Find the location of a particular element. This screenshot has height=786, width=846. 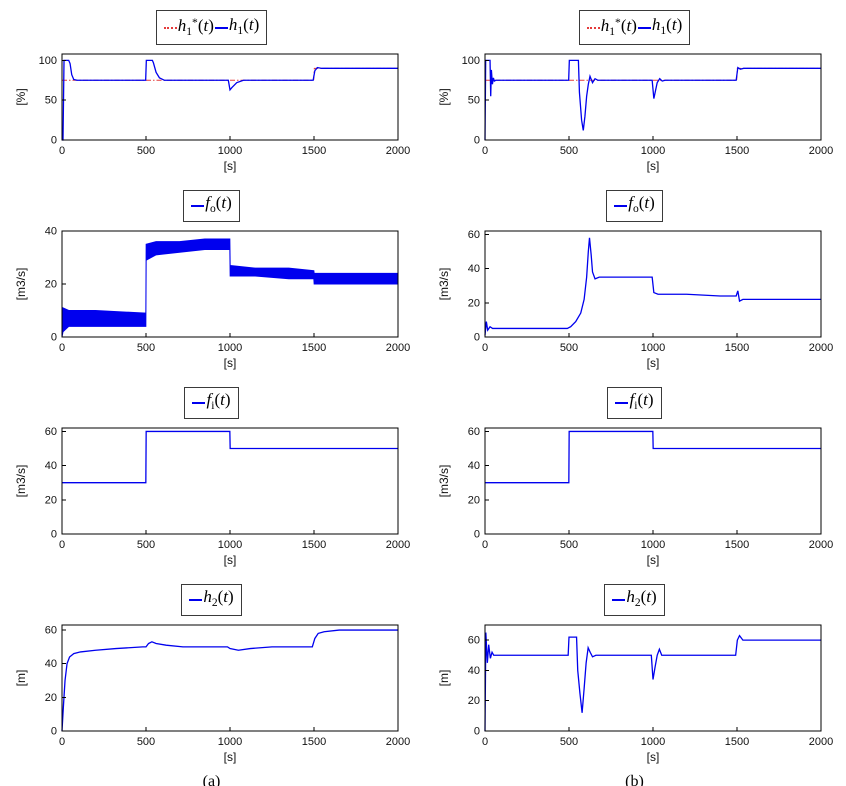

subplot-a2: fo(t) 0 500 1000 1500 2000 0 20 40 [m3/s] [s] is located at coordinates (211, 283).